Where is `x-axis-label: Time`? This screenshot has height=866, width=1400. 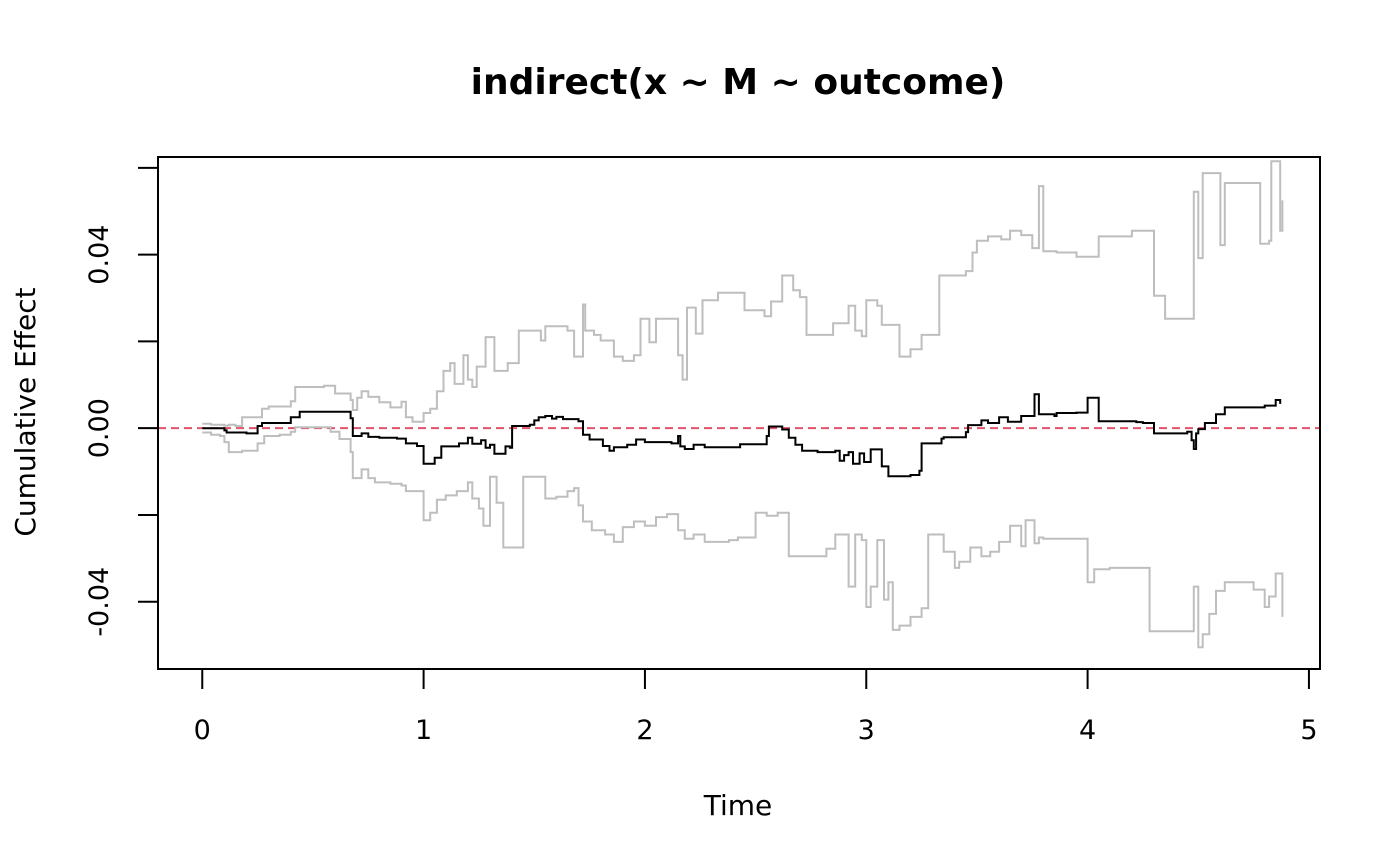
x-axis-label: Time is located at coordinates (738, 805).